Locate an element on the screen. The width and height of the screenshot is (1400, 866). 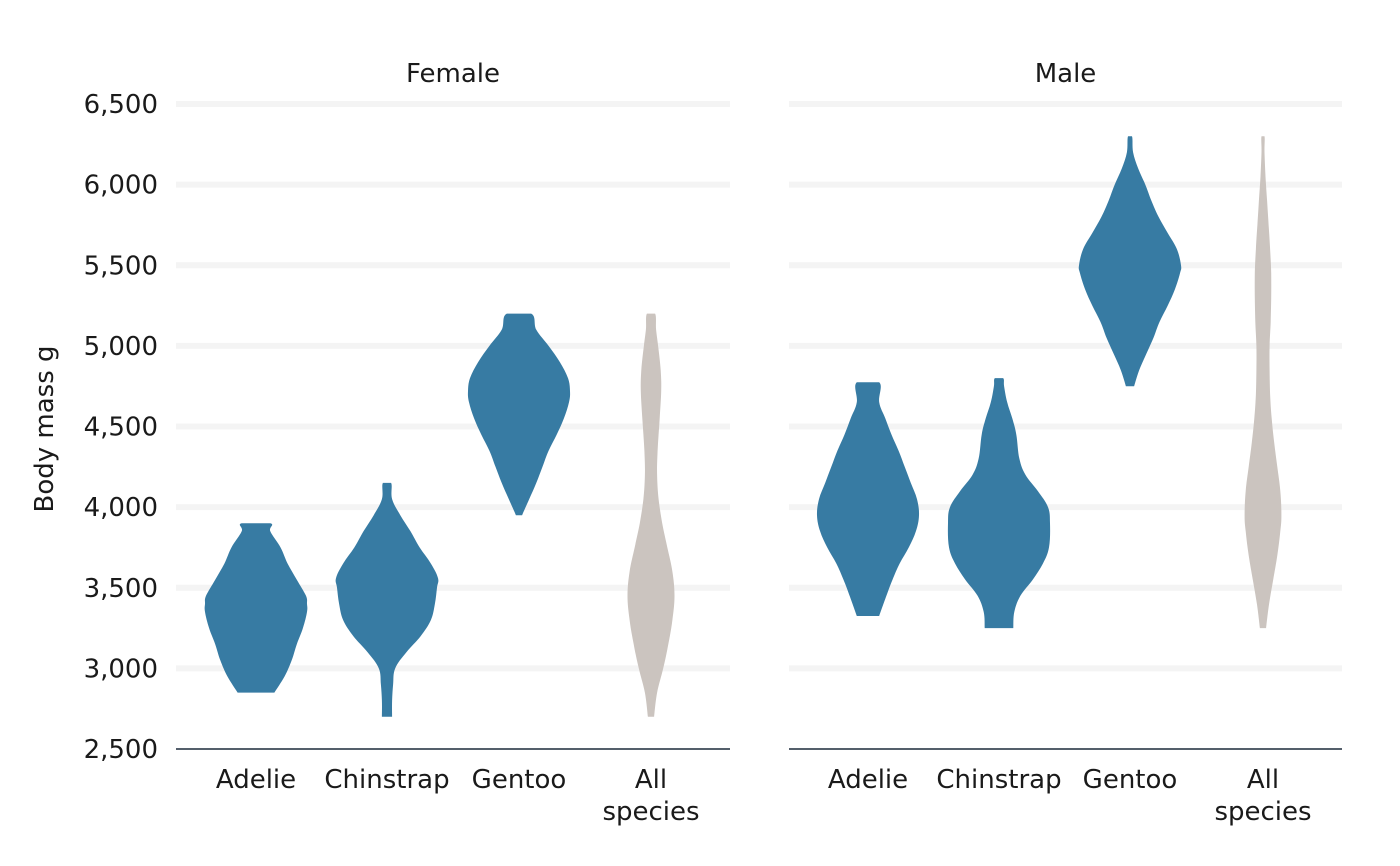
y-tick-label: 5,500 is located at coordinates (121, 266).